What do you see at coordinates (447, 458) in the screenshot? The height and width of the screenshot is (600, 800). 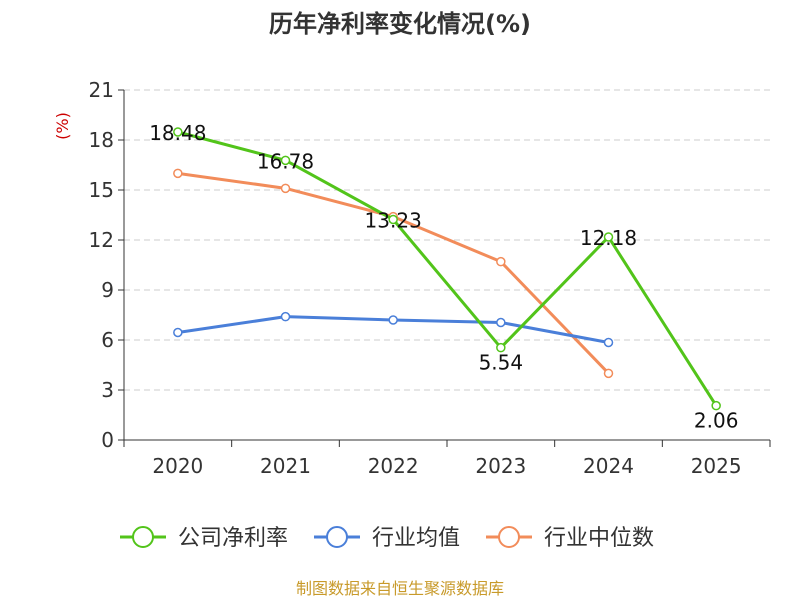 I see `x-axis: 2020 2021 2022 2023 2024 2025` at bounding box center [447, 458].